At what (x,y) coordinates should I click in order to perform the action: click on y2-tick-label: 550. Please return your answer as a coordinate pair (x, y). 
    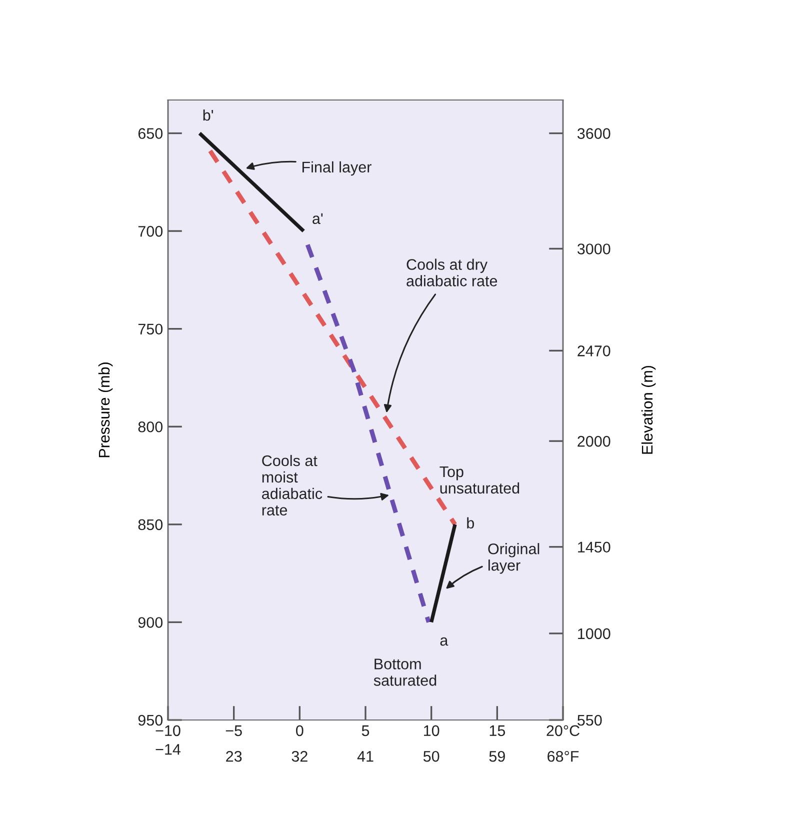
    Looking at the image, I should click on (590, 720).